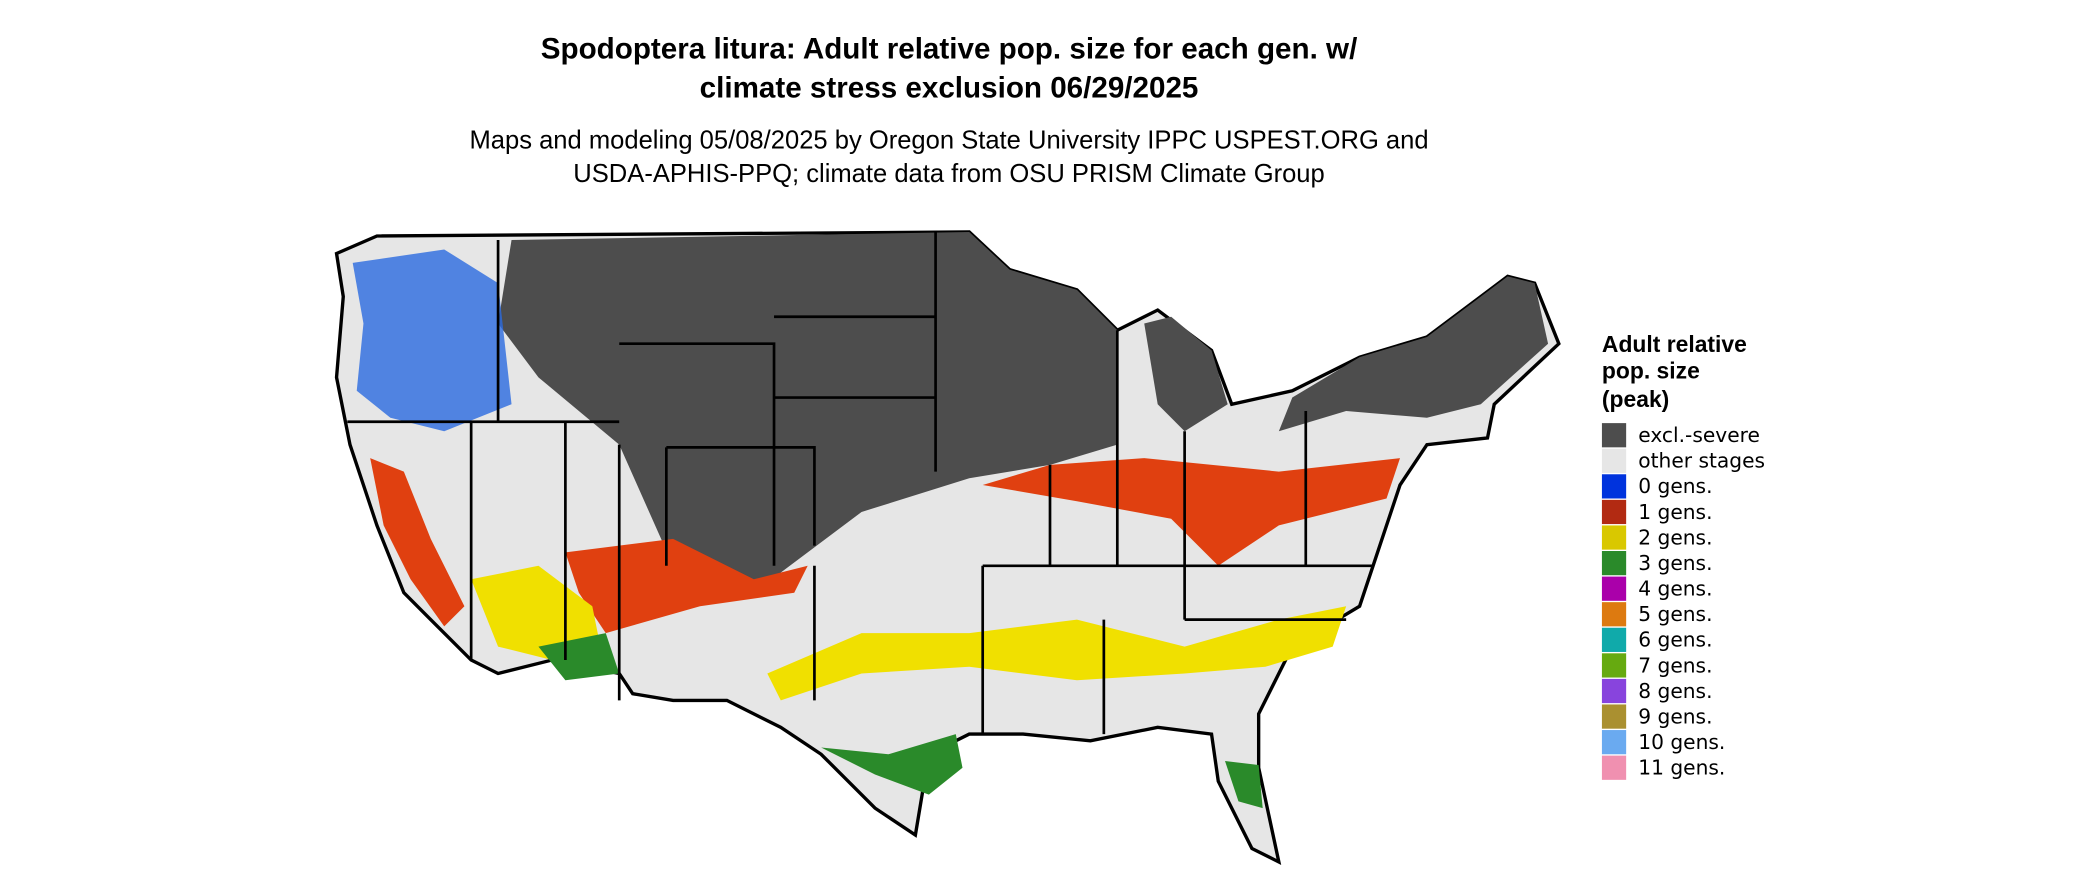  Describe the element at coordinates (1675, 512) in the screenshot. I see `legend-label: 1 gens.` at that location.